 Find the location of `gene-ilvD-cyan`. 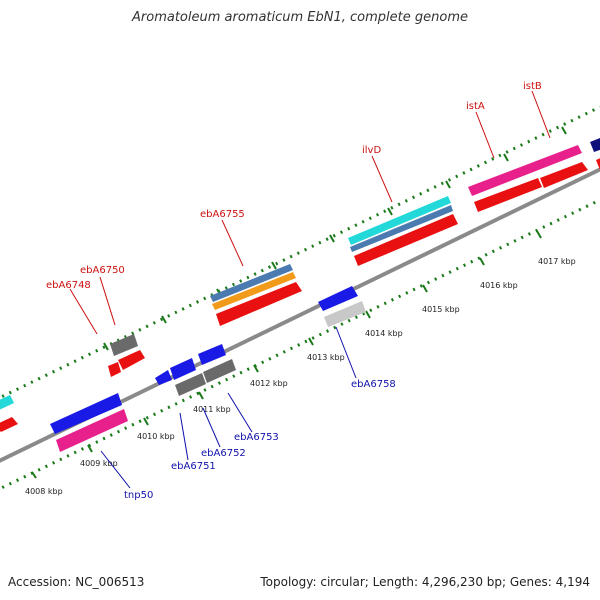

gene-ilvD-cyan is located at coordinates (399, 220).